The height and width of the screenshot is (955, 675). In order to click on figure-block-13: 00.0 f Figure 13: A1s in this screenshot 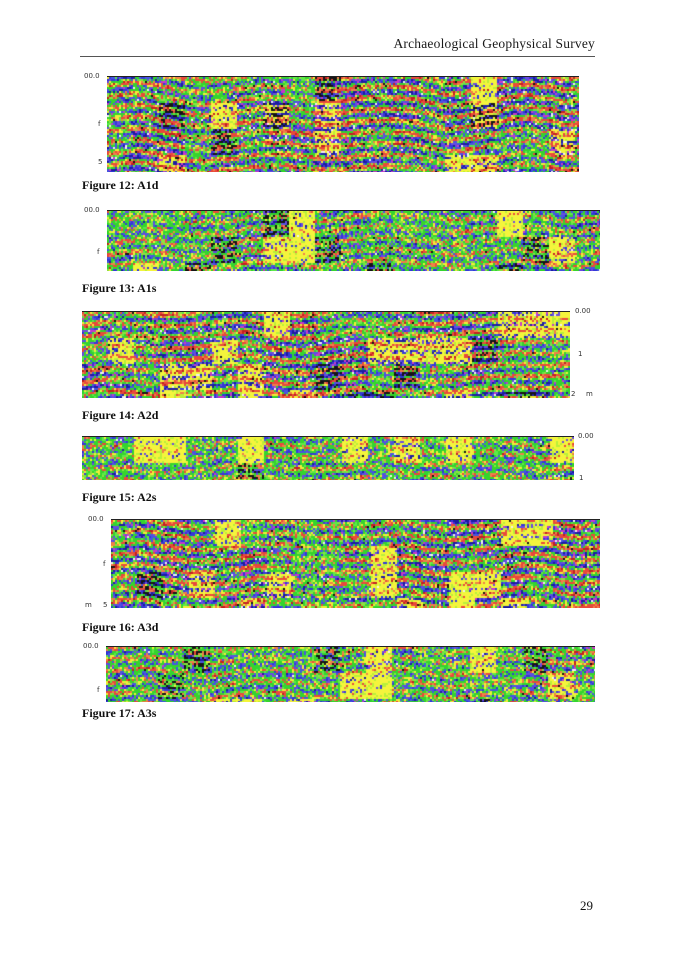, I will do `click(341, 250)`.